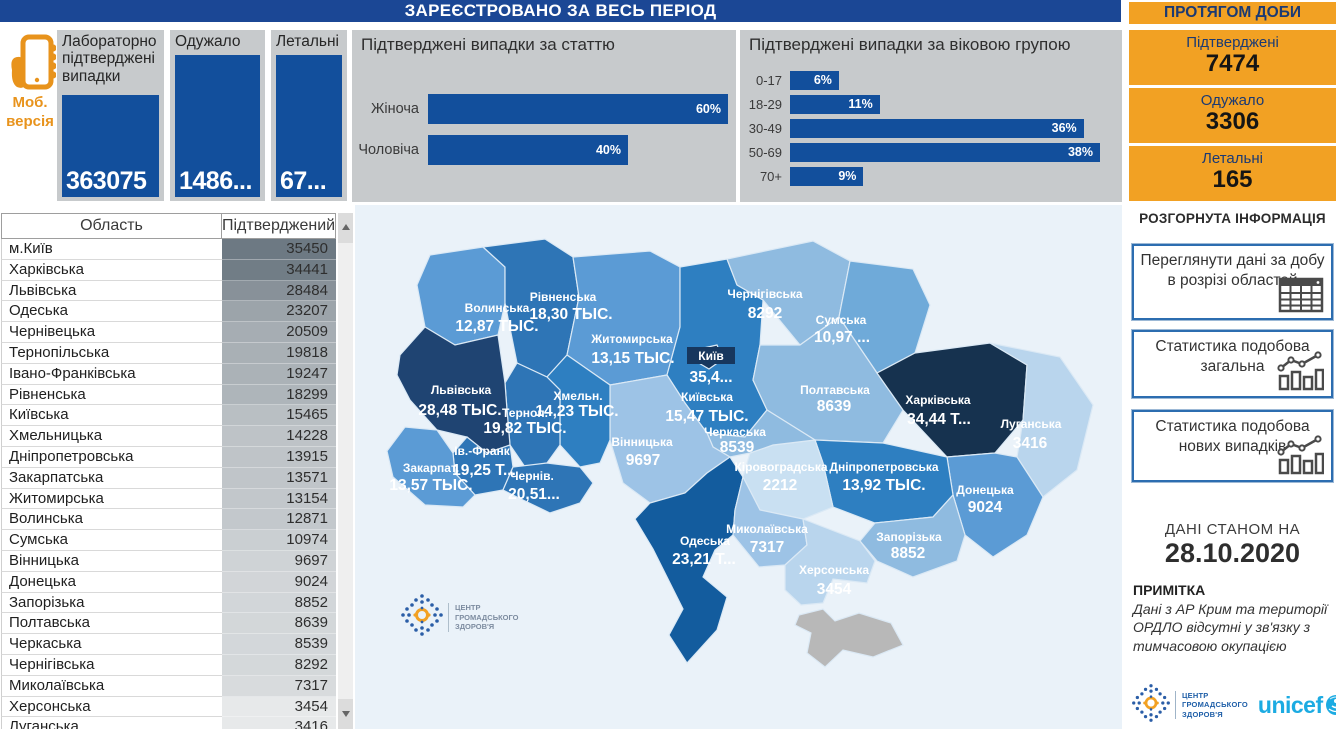  I want to click on map-value-luh: 3416, so click(1030, 443).